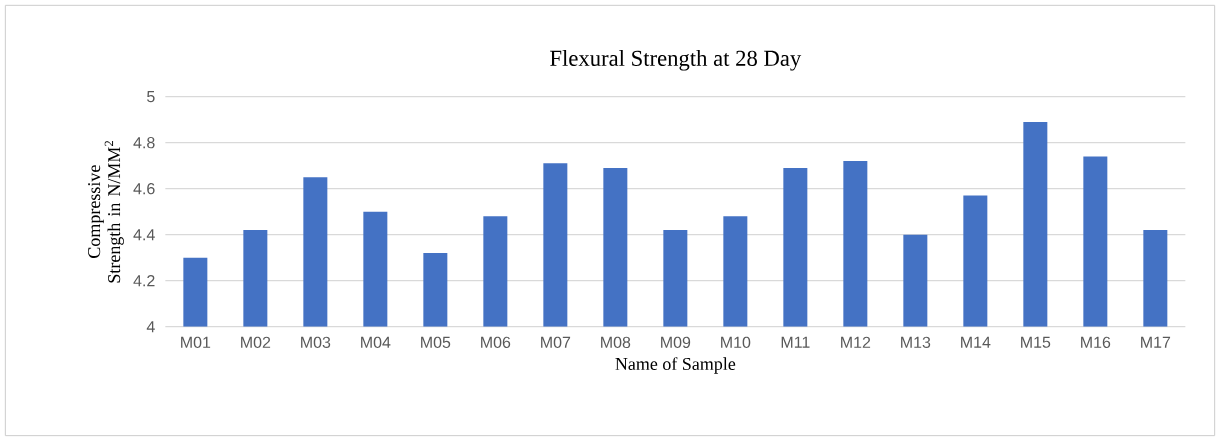  What do you see at coordinates (150, 327) in the screenshot?
I see `y-tick-label: 4` at bounding box center [150, 327].